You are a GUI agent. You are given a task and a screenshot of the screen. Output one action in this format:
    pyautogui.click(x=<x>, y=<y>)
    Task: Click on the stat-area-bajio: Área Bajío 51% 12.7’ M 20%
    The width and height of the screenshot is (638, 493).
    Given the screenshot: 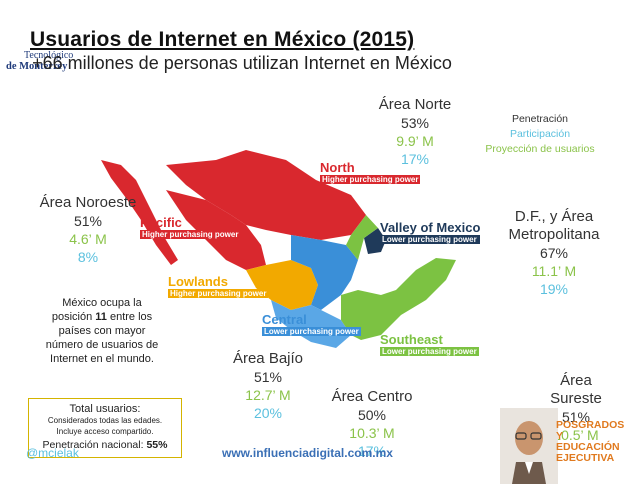 What is the action you would take?
    pyautogui.click(x=268, y=385)
    